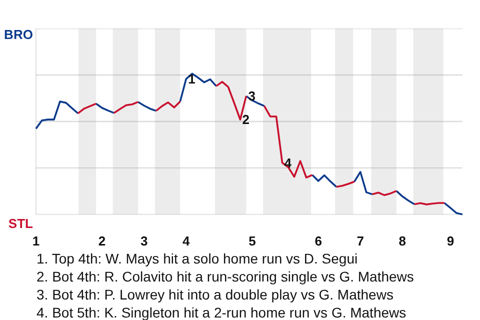  Describe the element at coordinates (318, 241) in the screenshot. I see `x-tick-label: 6` at that location.